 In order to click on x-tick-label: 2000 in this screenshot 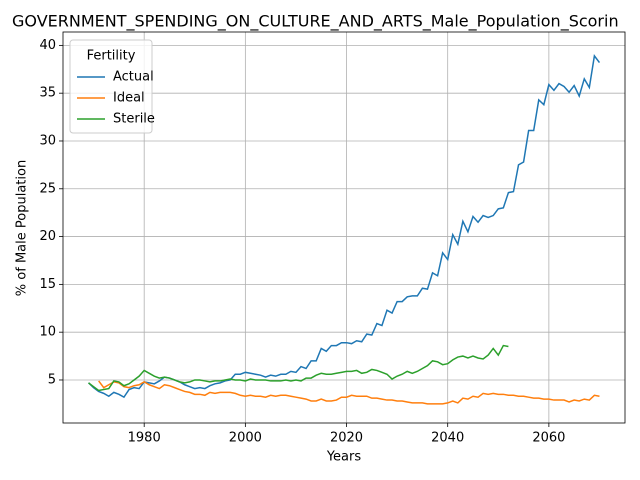, I will do `click(245, 438)`.